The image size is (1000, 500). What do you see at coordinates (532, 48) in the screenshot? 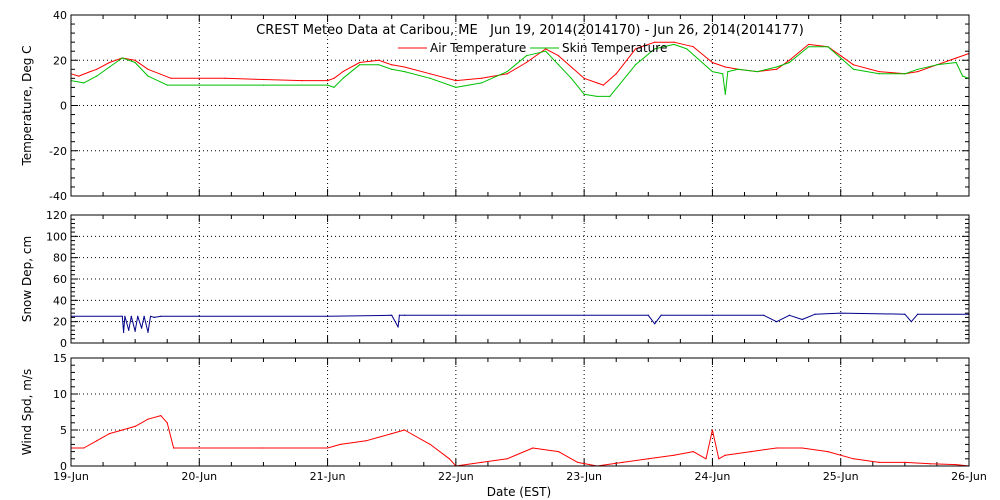
I see `legend: Air Temperature Skin Temperature` at bounding box center [532, 48].